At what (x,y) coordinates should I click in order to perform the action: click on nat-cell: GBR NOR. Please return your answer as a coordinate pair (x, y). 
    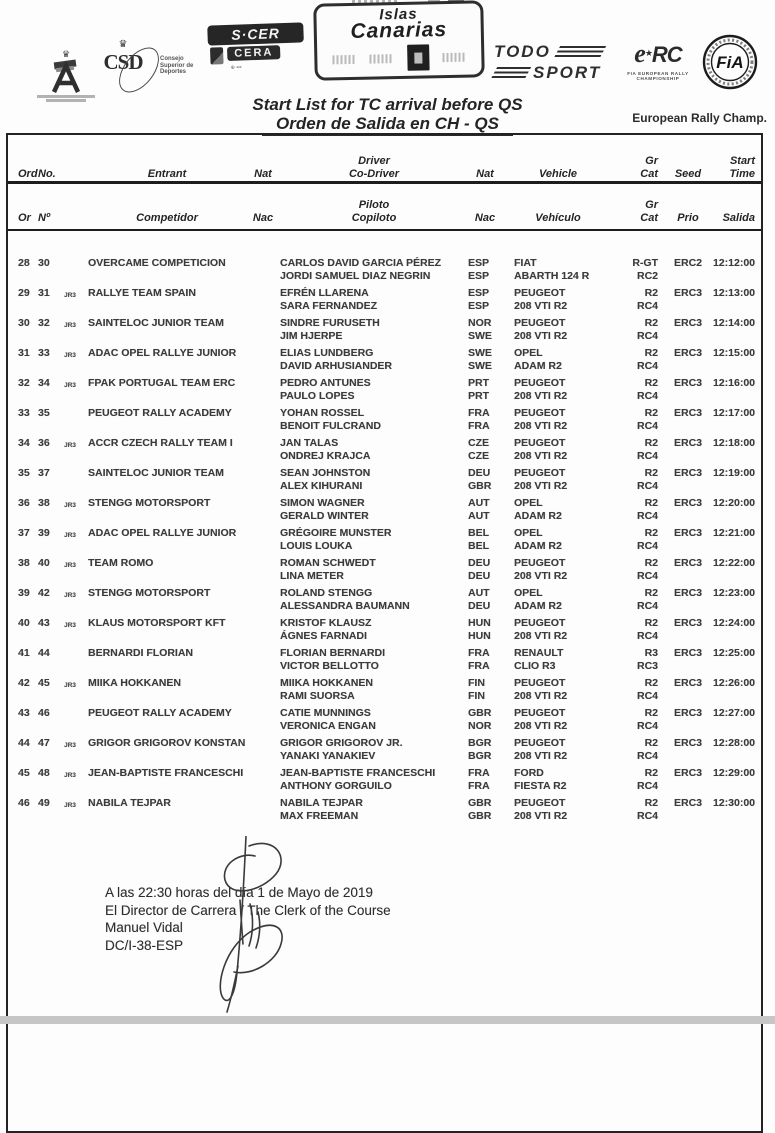
    Looking at the image, I should click on (485, 722).